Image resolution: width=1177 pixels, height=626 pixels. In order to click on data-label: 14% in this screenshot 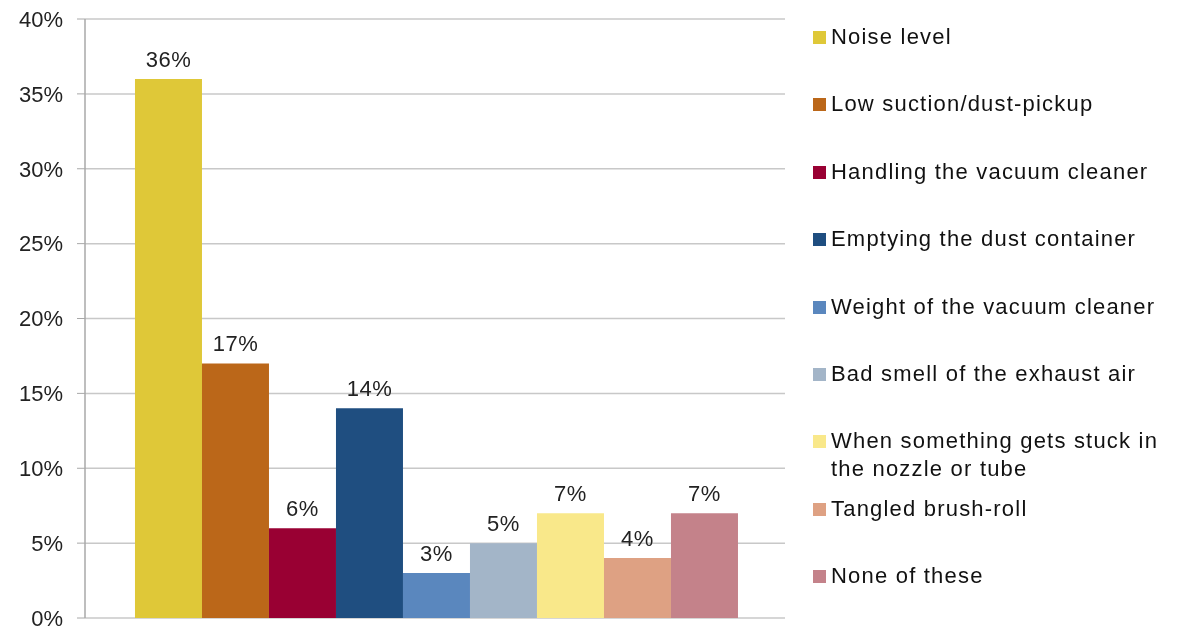, I will do `click(369, 389)`.